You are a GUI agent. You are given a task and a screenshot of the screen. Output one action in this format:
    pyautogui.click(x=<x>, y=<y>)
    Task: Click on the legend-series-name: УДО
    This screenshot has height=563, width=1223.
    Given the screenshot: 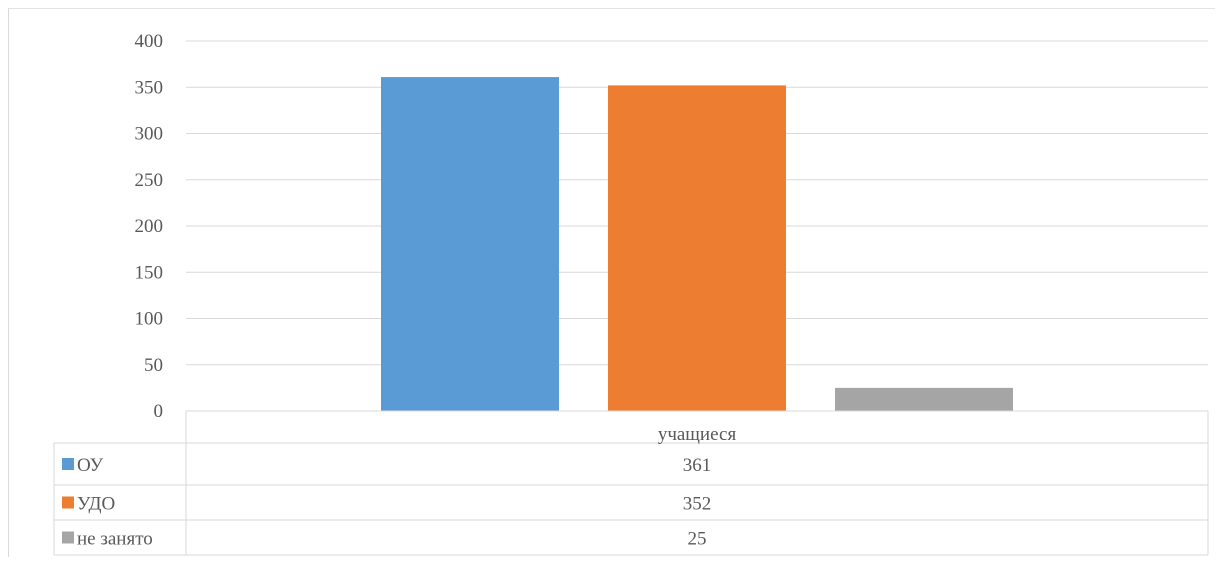 What is the action you would take?
    pyautogui.click(x=96, y=504)
    